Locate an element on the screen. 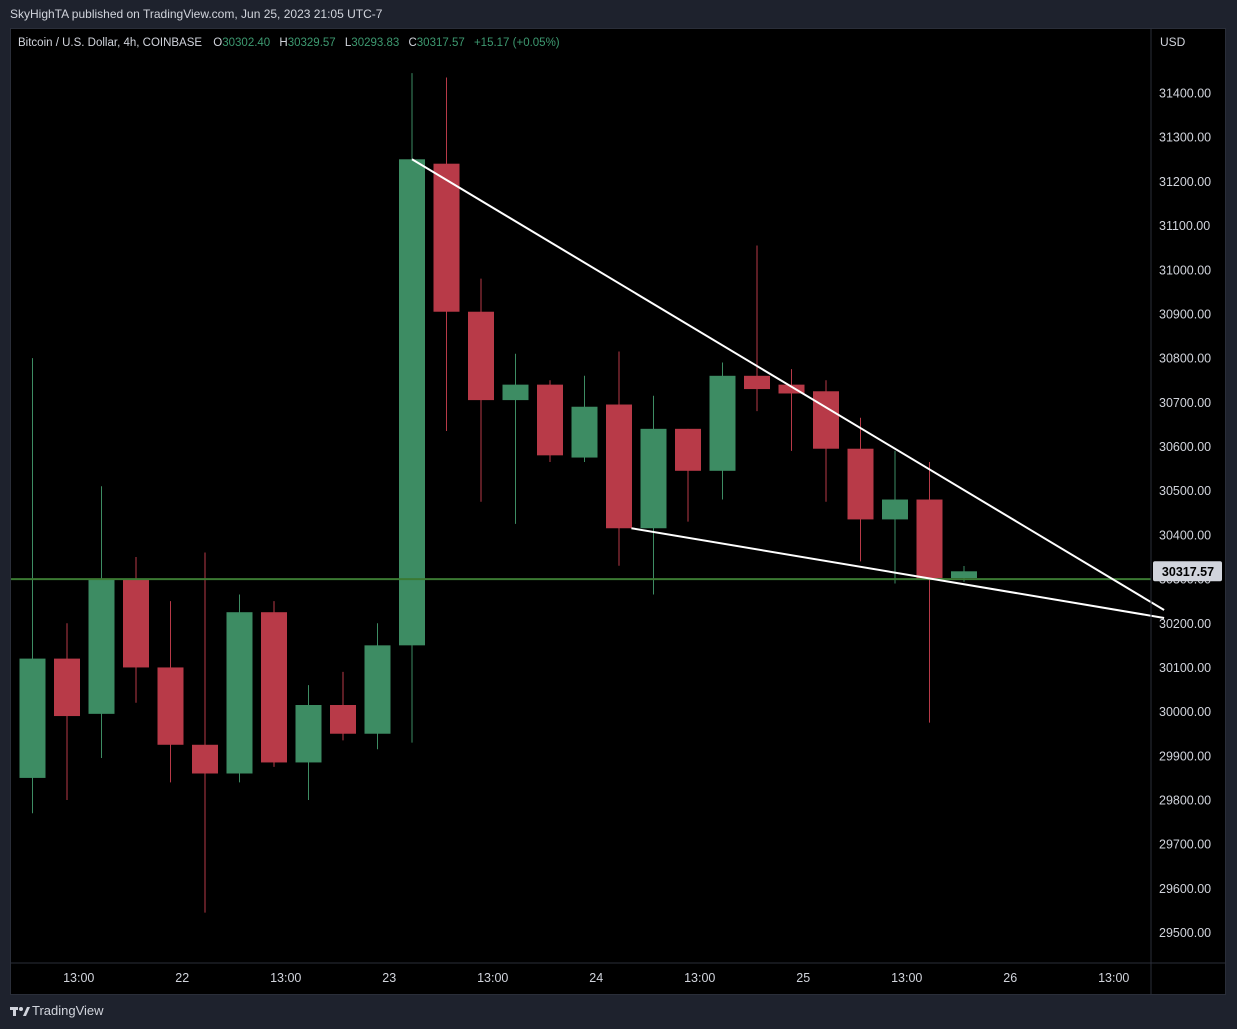 Image resolution: width=1237 pixels, height=1029 pixels. tradingview-logo-icon is located at coordinates (20, 1011).